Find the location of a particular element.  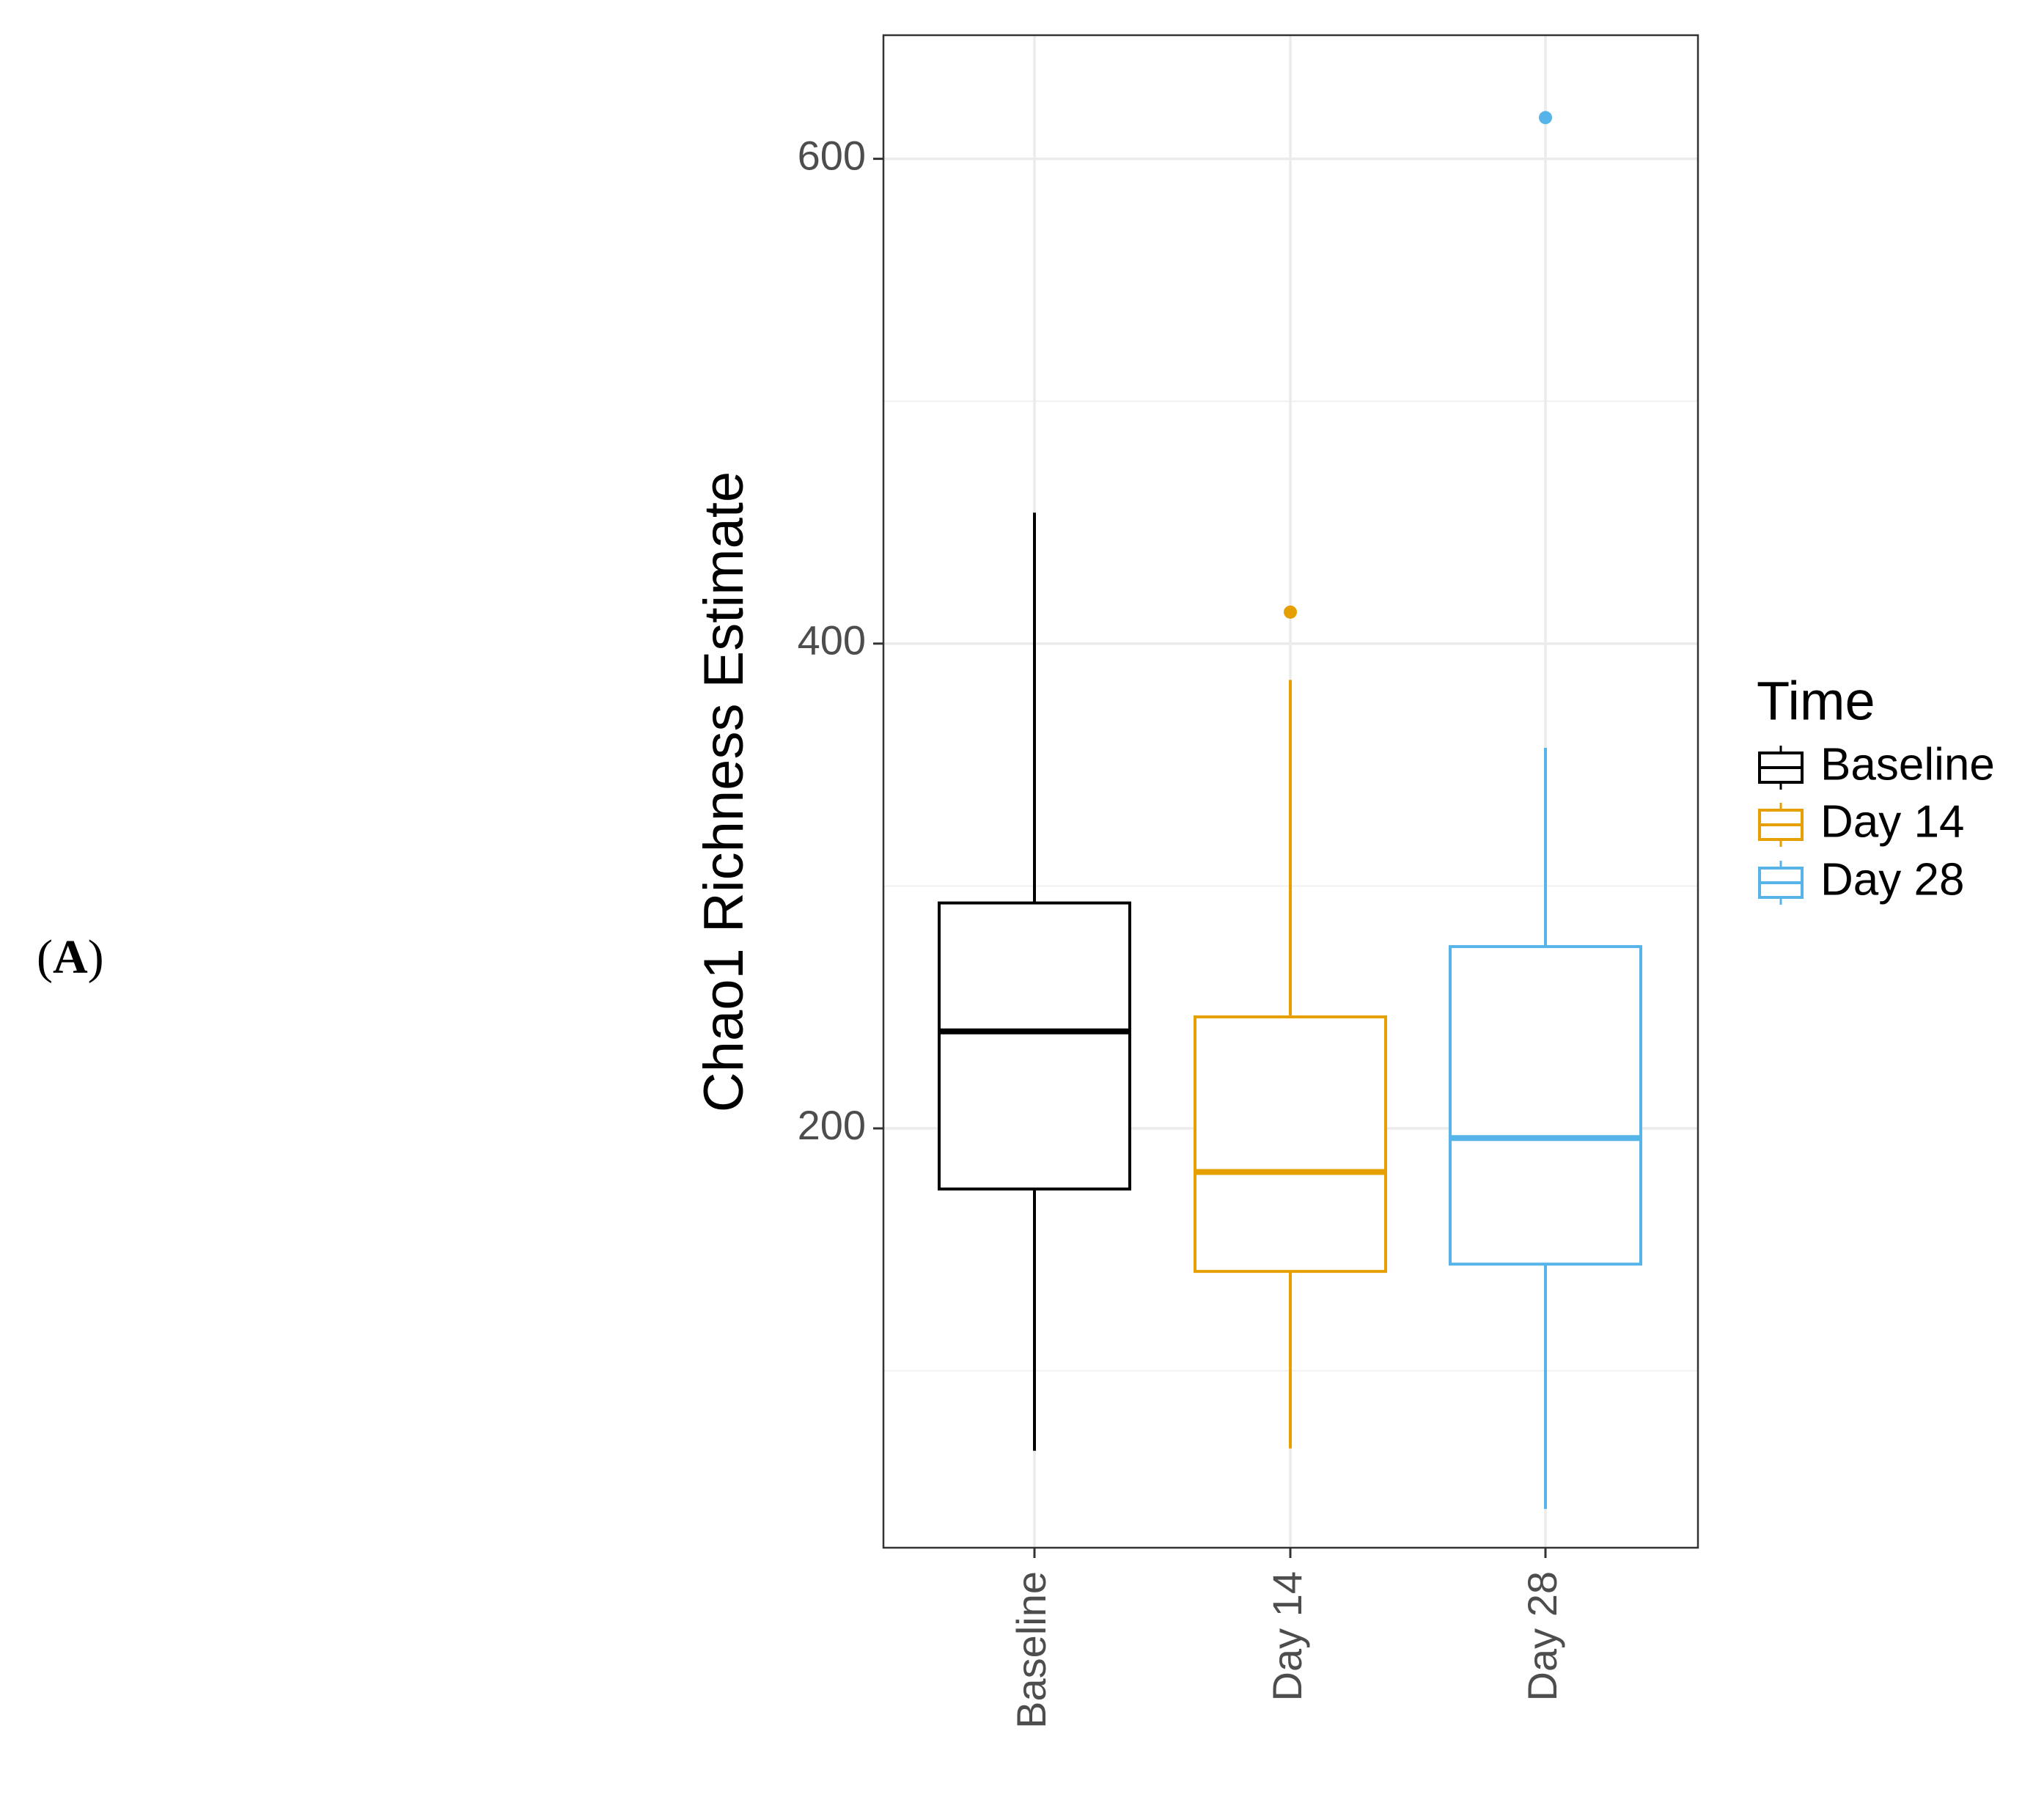

legend-item-day-14: Day 14 is located at coordinates (1861, 821).